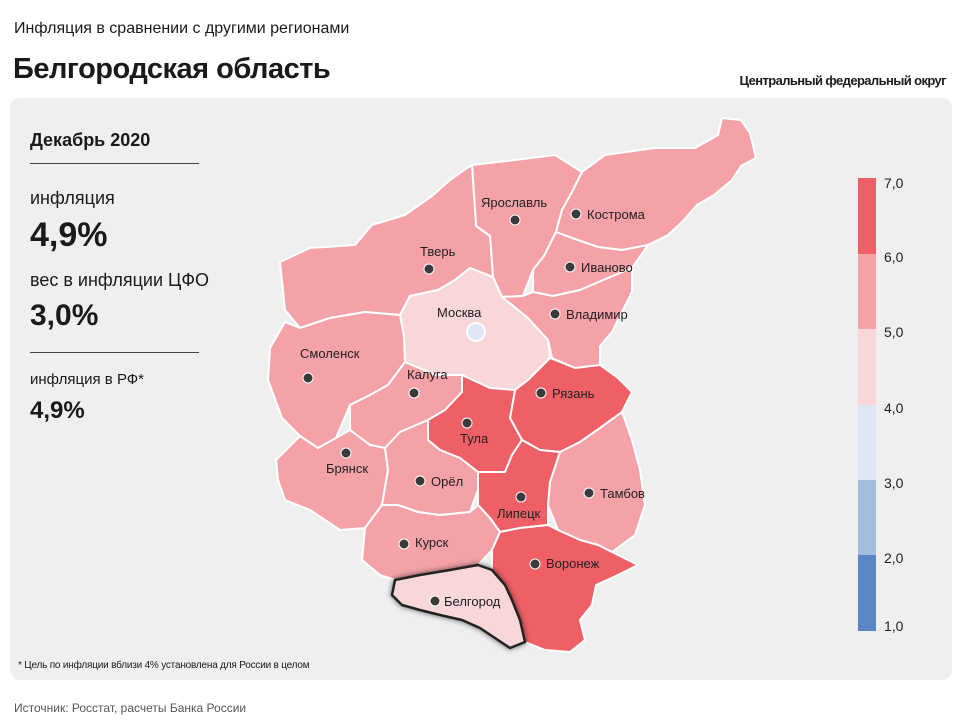  Describe the element at coordinates (182, 28) in the screenshot. I see `page-subtitle: Инфляция в сравнении с другими регионами` at that location.